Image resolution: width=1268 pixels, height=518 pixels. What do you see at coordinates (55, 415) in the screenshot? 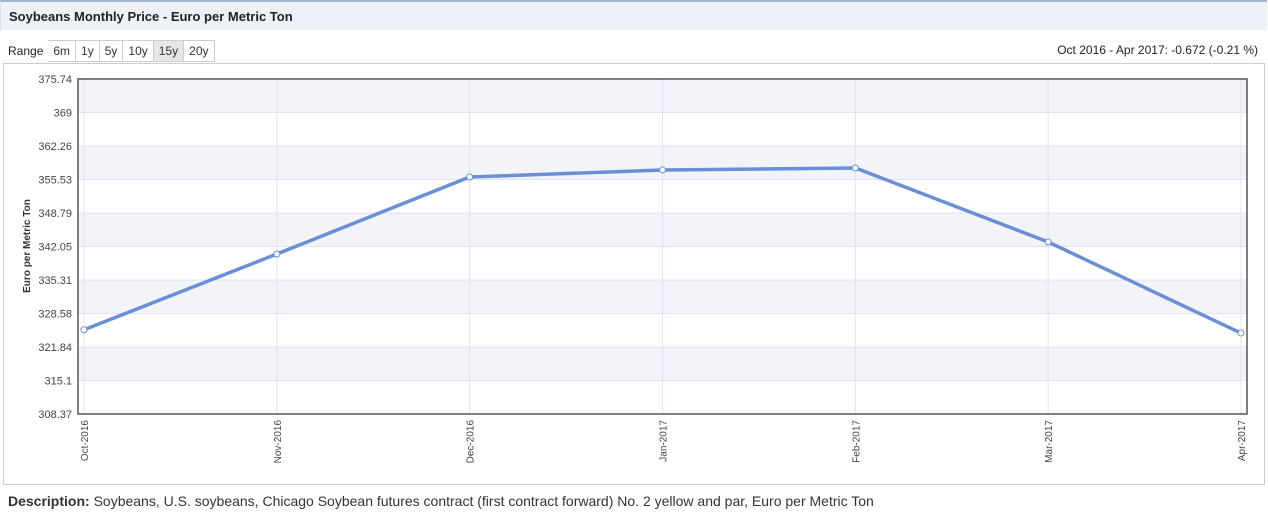
I see `y-tick-label: 308.37` at bounding box center [55, 415].